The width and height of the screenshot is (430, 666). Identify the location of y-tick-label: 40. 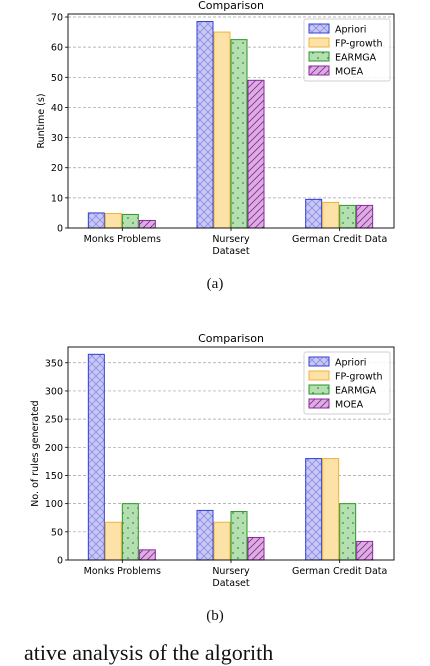
(57, 108).